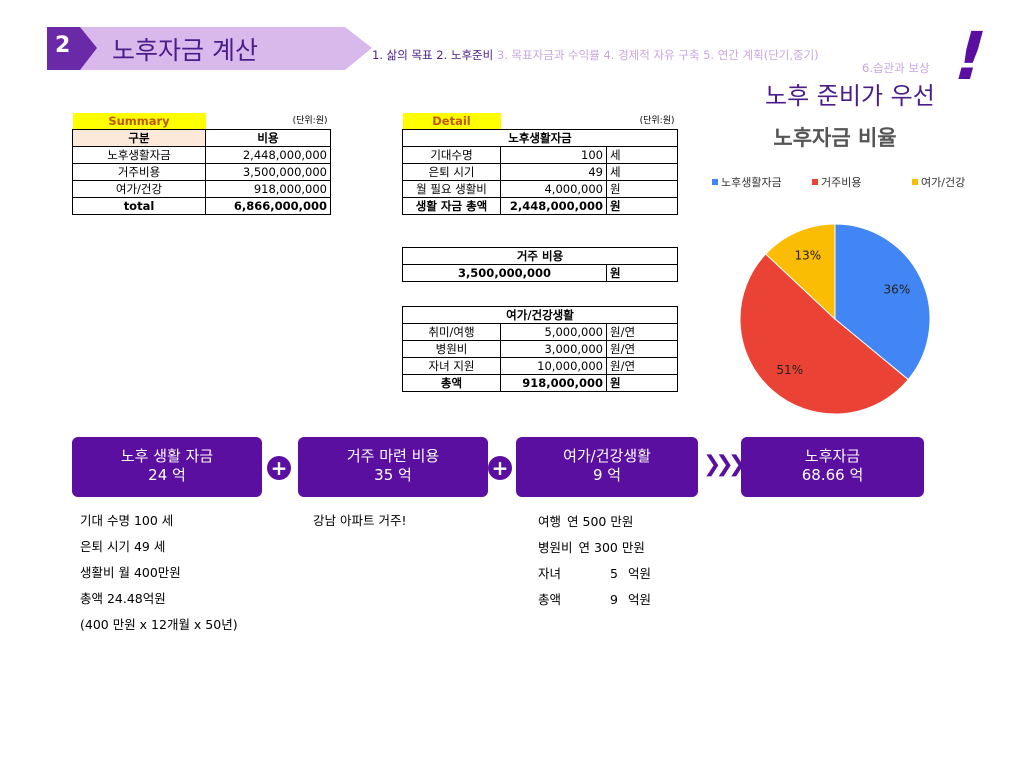 The image size is (1017, 763). What do you see at coordinates (600, 521) in the screenshot?
I see `note-cell: 연 500 만원` at bounding box center [600, 521].